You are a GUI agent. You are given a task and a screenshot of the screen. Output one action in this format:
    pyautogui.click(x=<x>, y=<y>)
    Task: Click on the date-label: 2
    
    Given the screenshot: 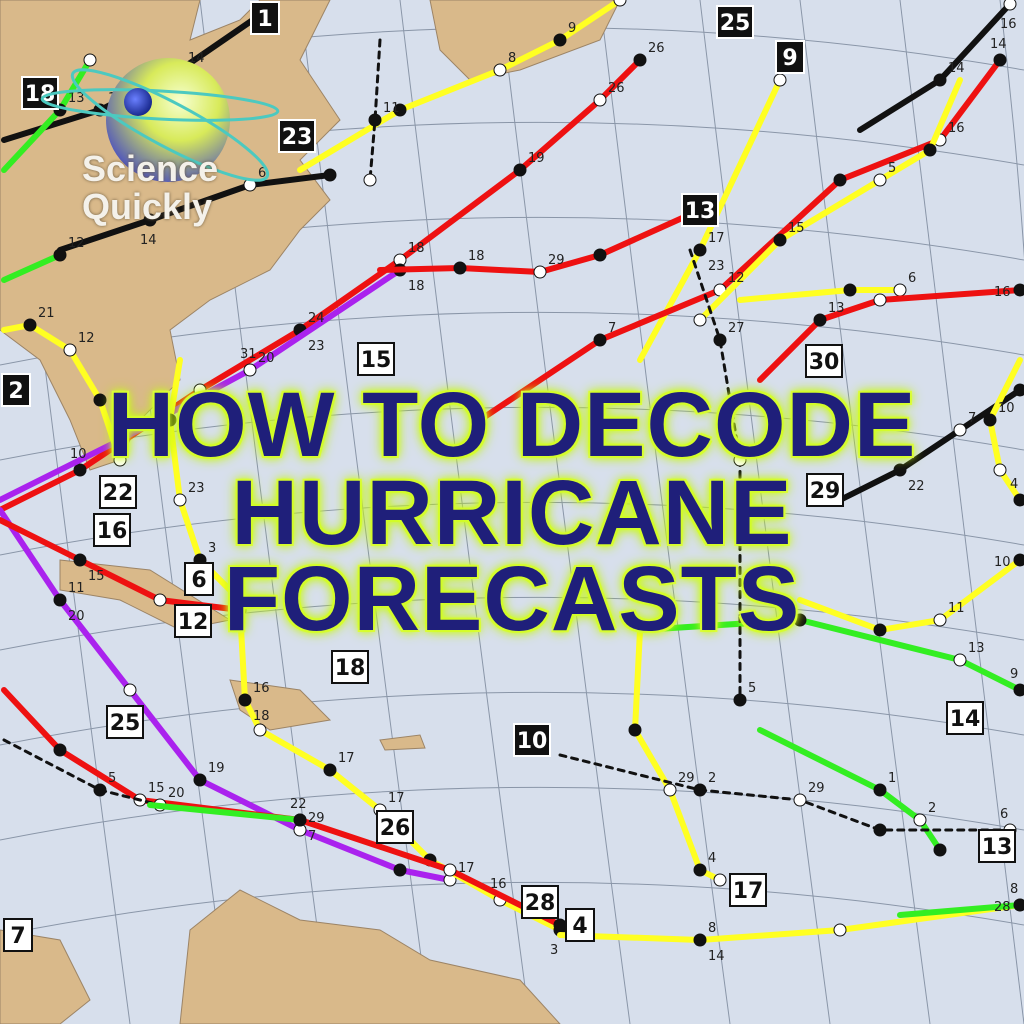 What is the action you would take?
    pyautogui.click(x=932, y=808)
    